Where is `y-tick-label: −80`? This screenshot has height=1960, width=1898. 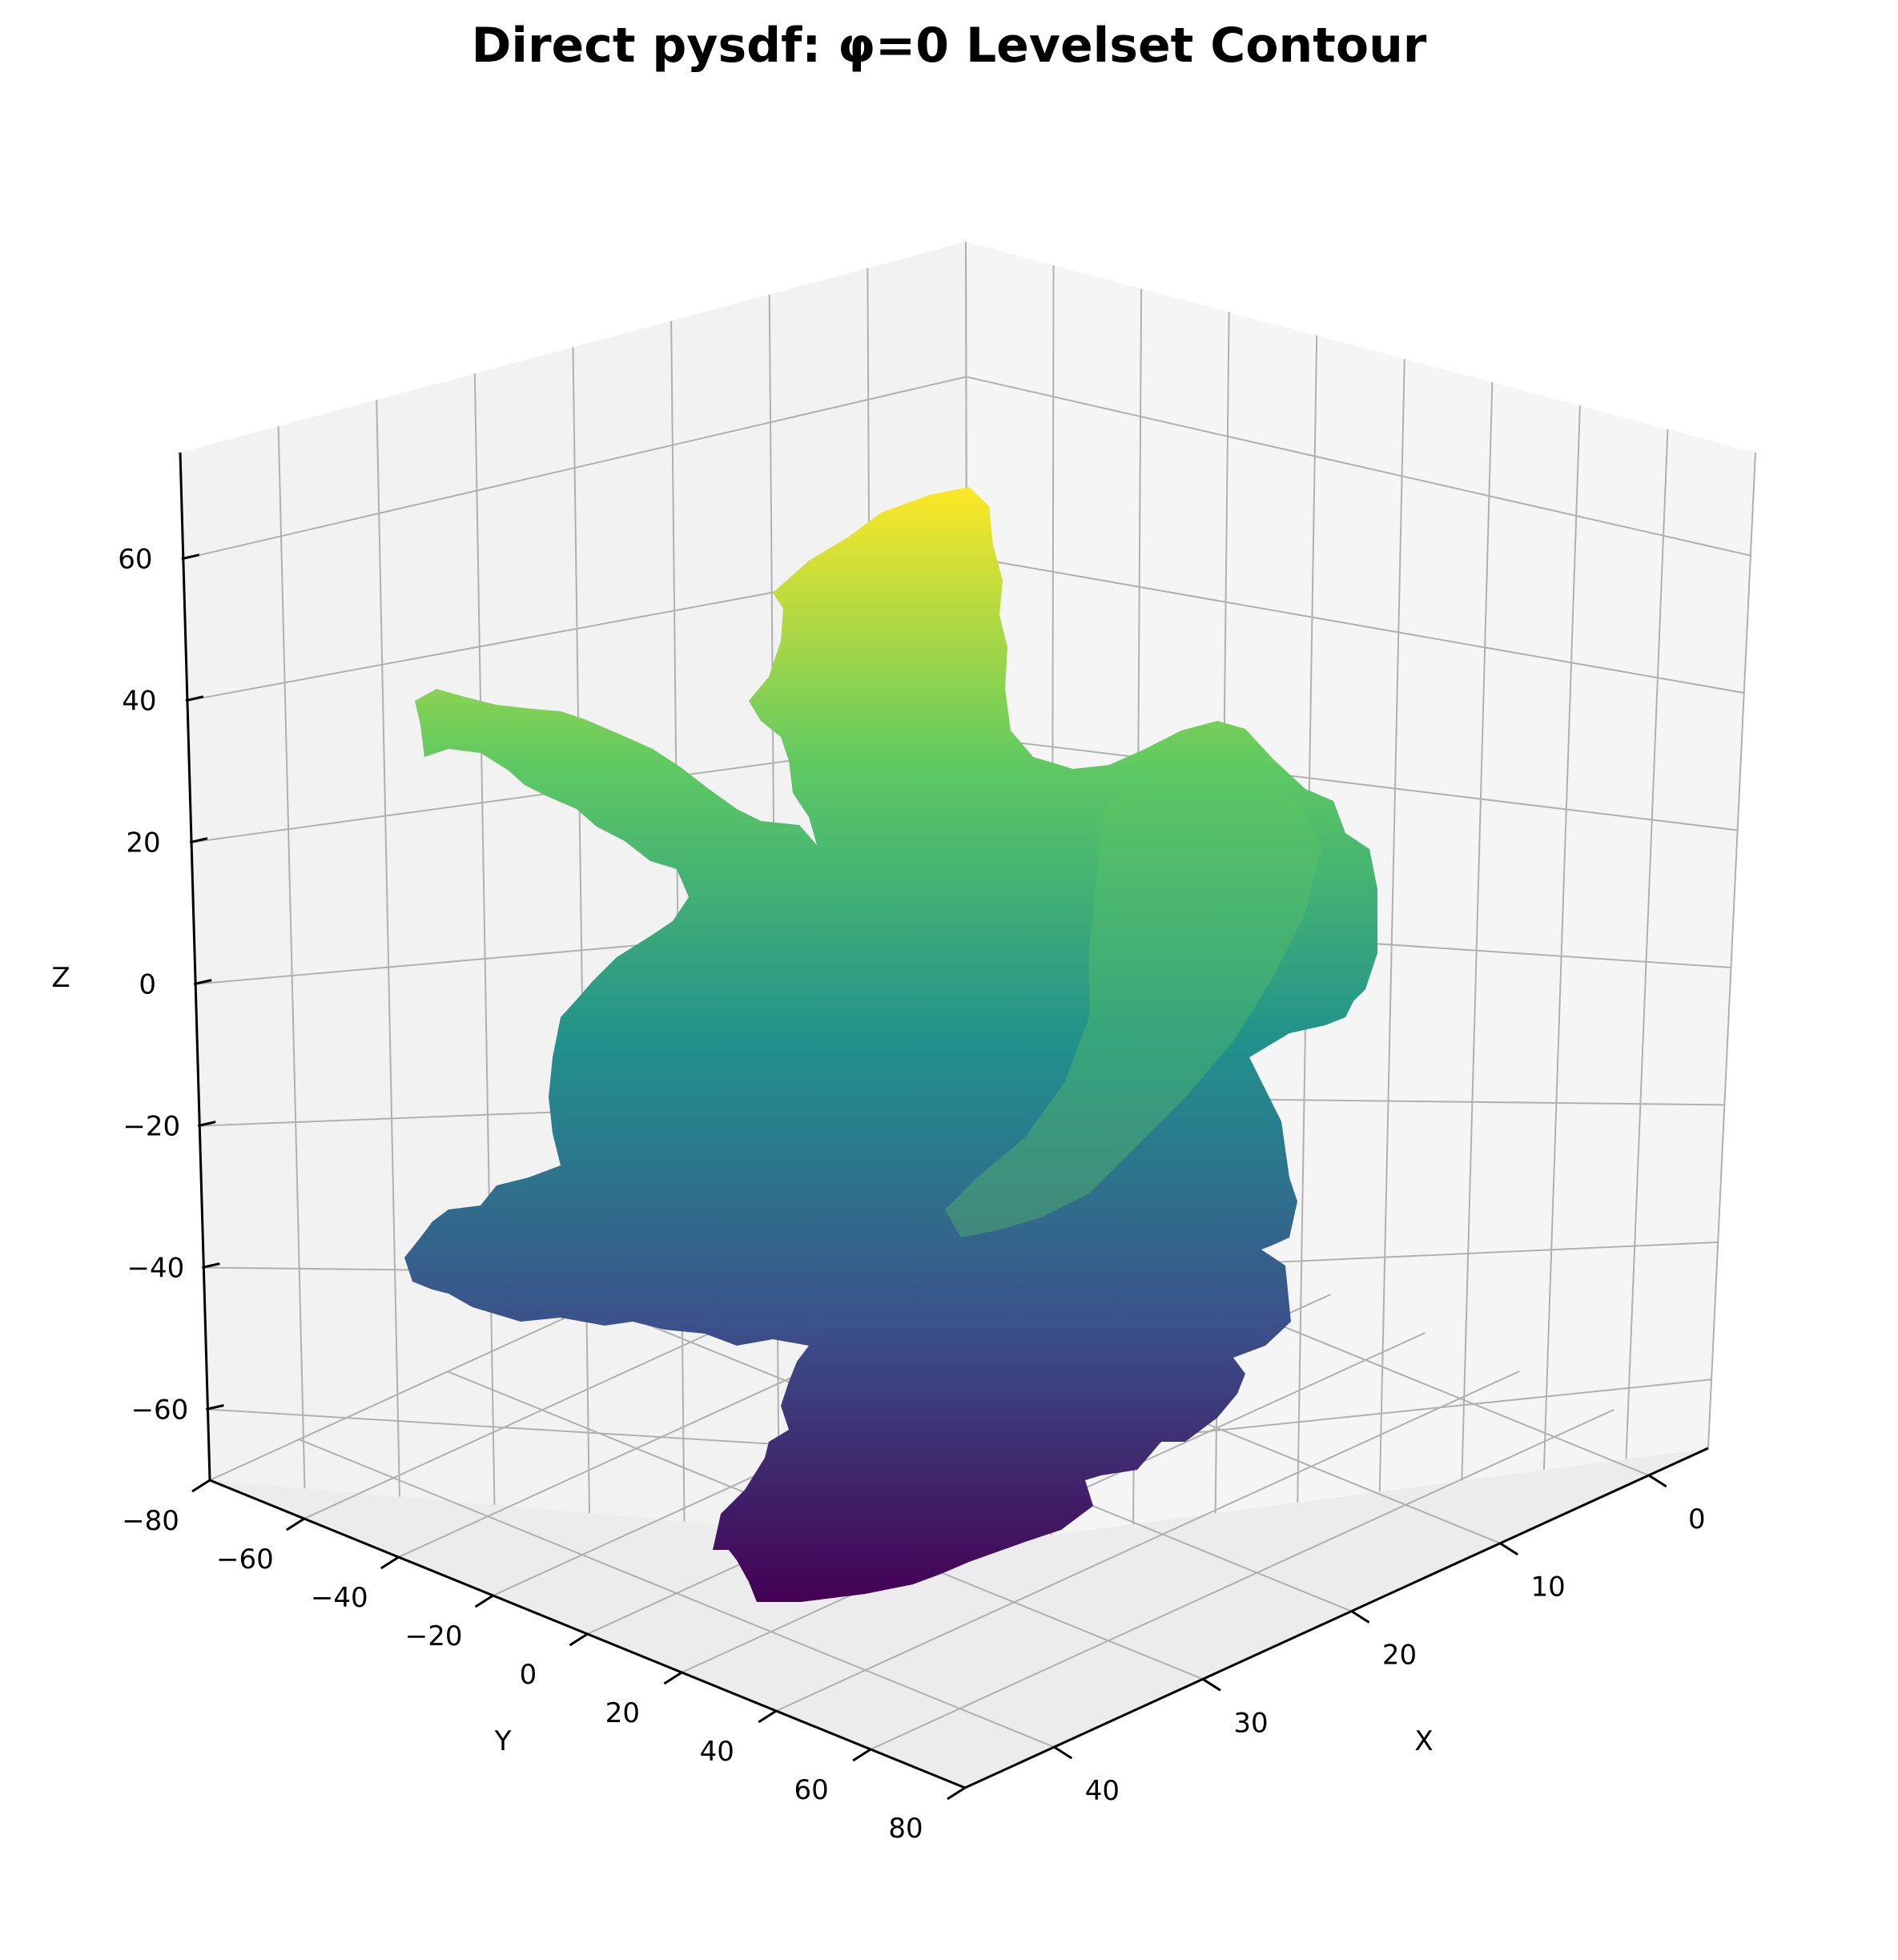 y-tick-label: −80 is located at coordinates (150, 1521).